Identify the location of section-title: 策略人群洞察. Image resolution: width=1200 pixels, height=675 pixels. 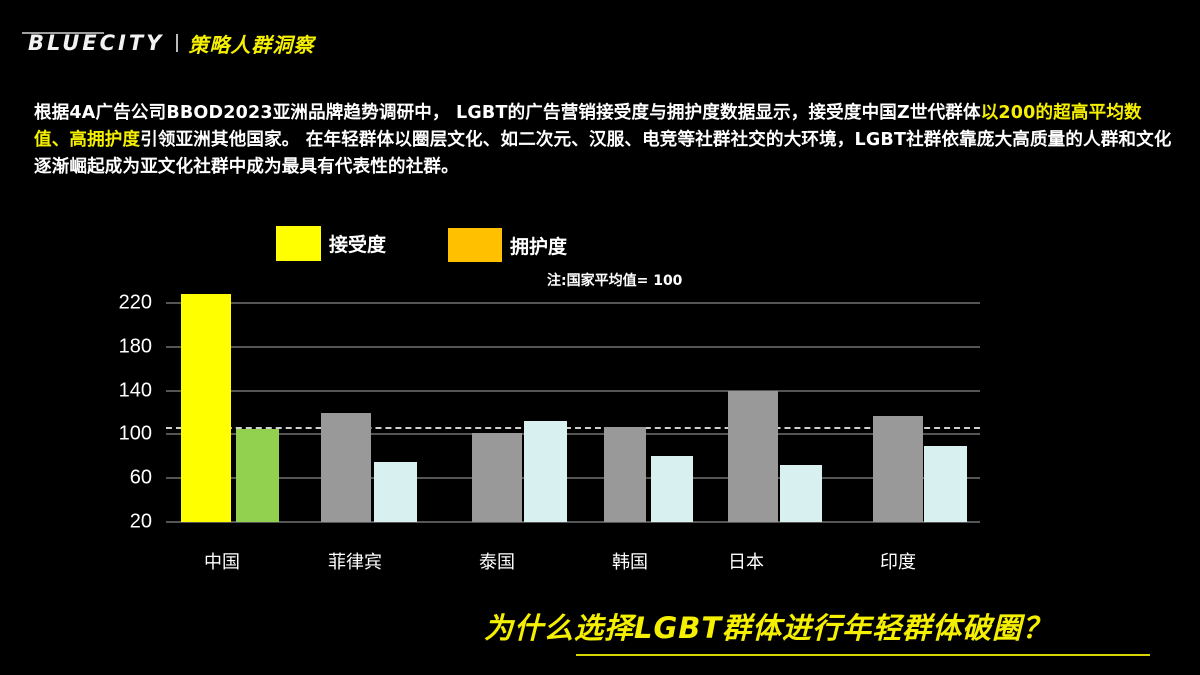
(251, 44).